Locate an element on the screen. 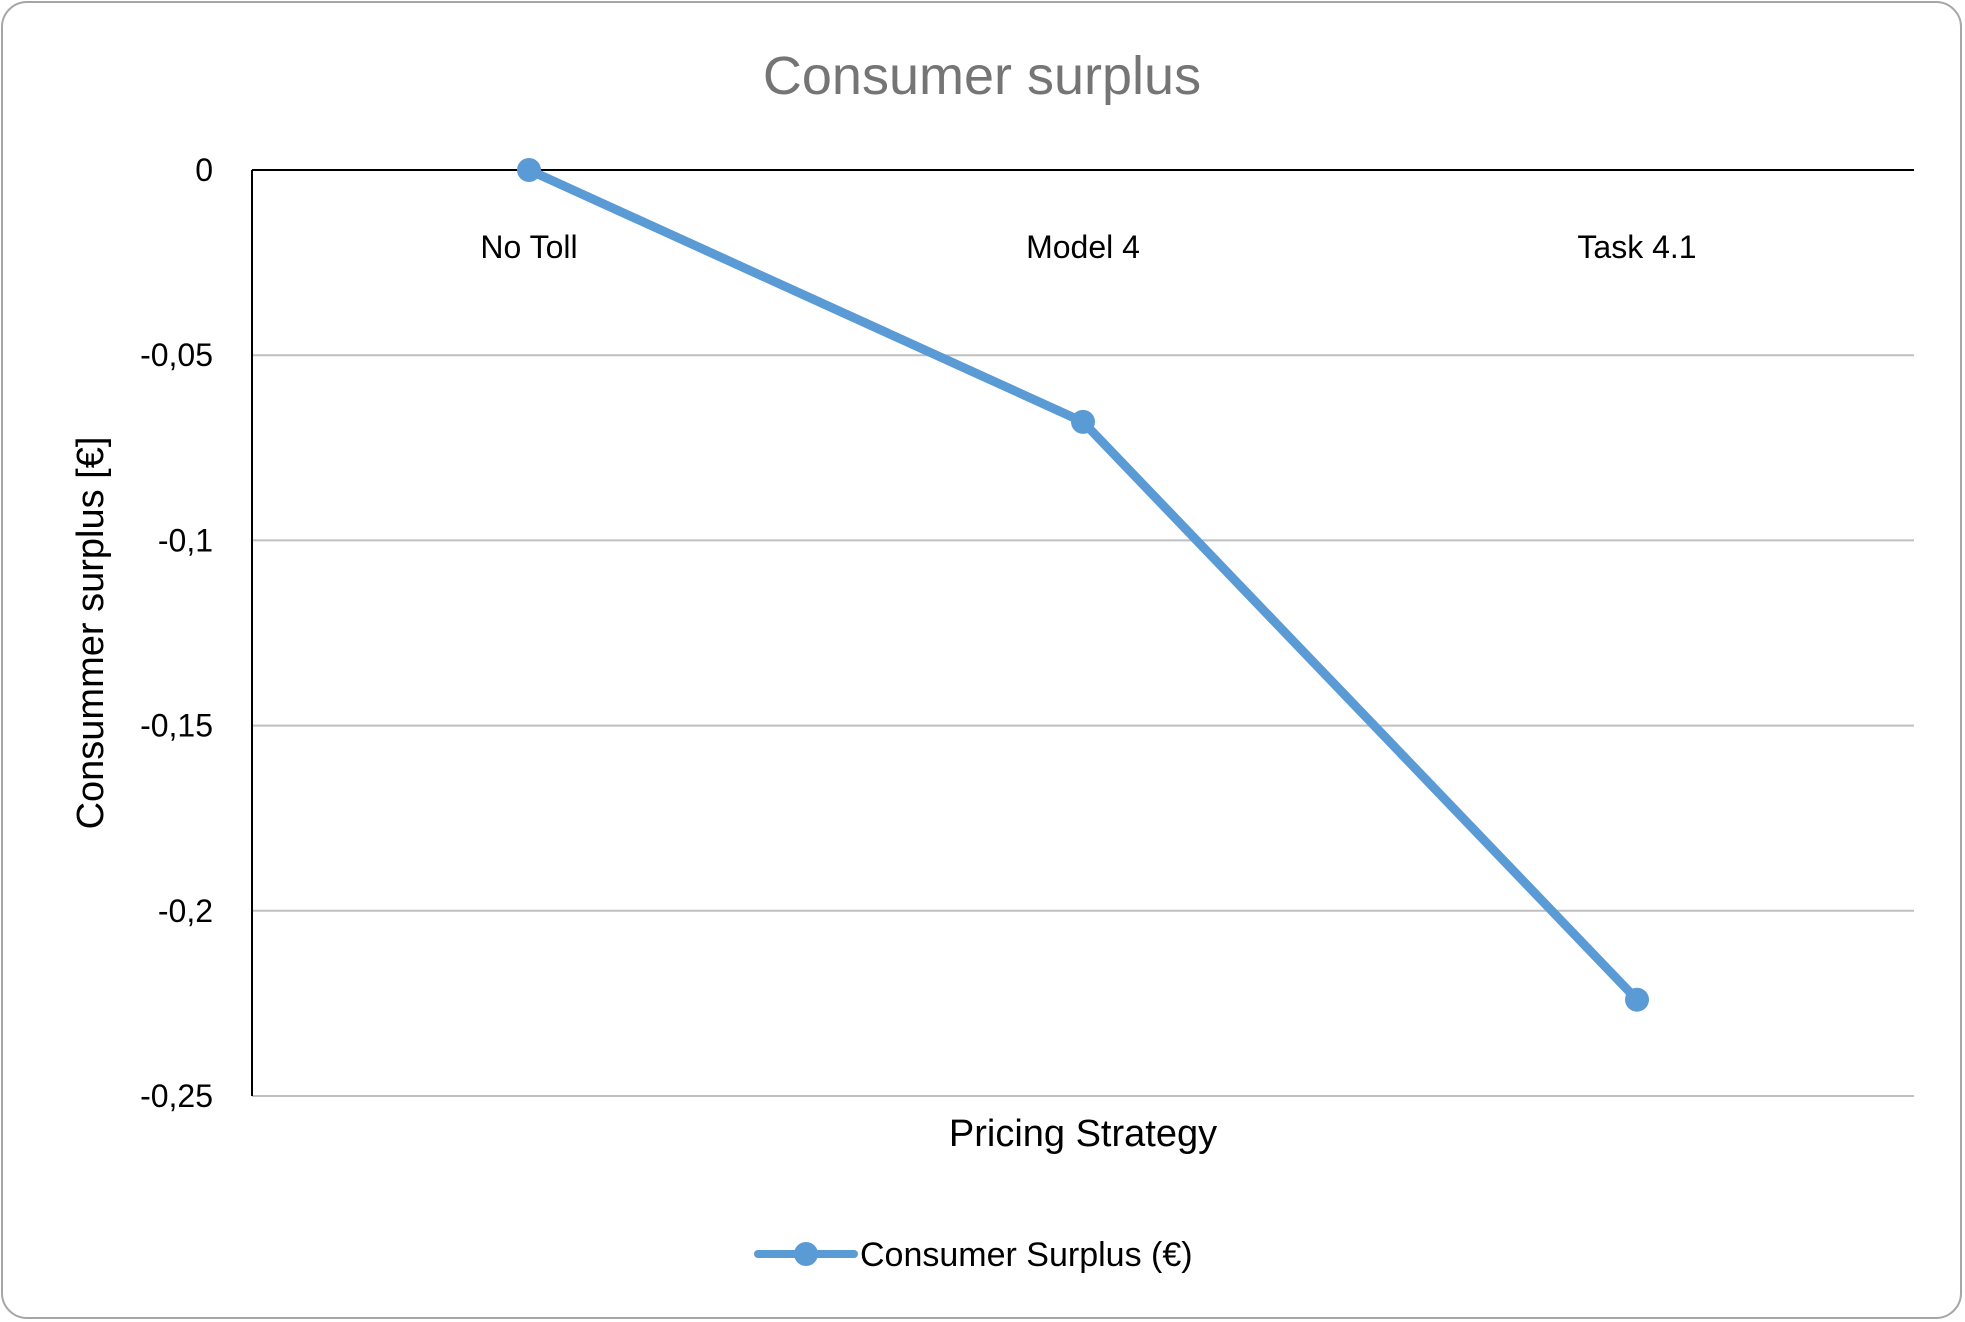  y-tick-label: -0,05 is located at coordinates (176, 355).